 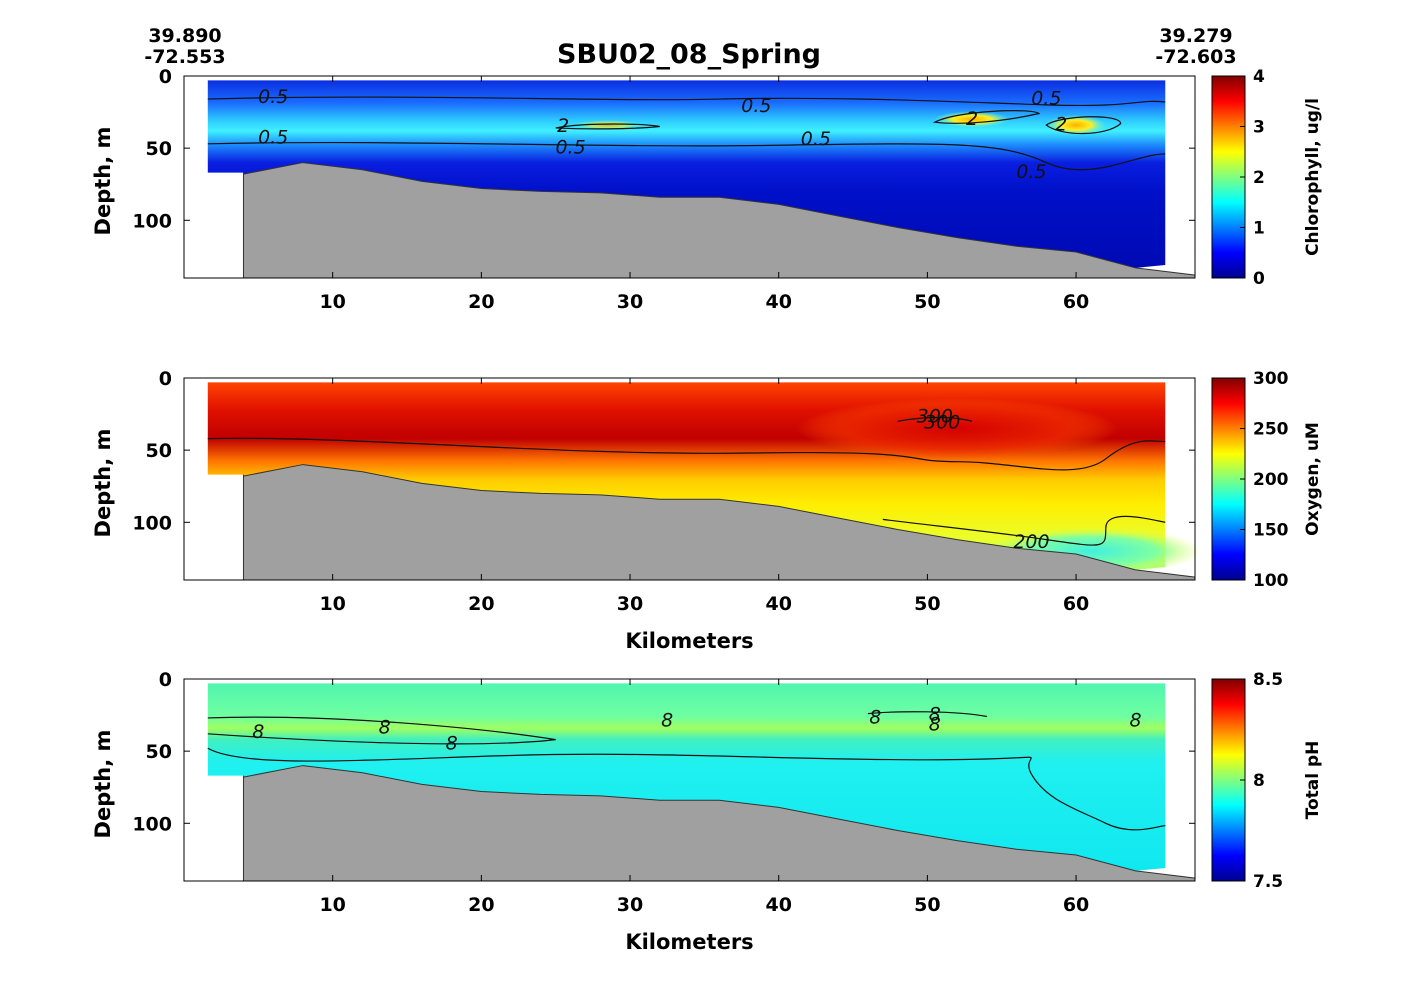 I want to click on colorbar-tick-label: 8, so click(x=1259, y=781).